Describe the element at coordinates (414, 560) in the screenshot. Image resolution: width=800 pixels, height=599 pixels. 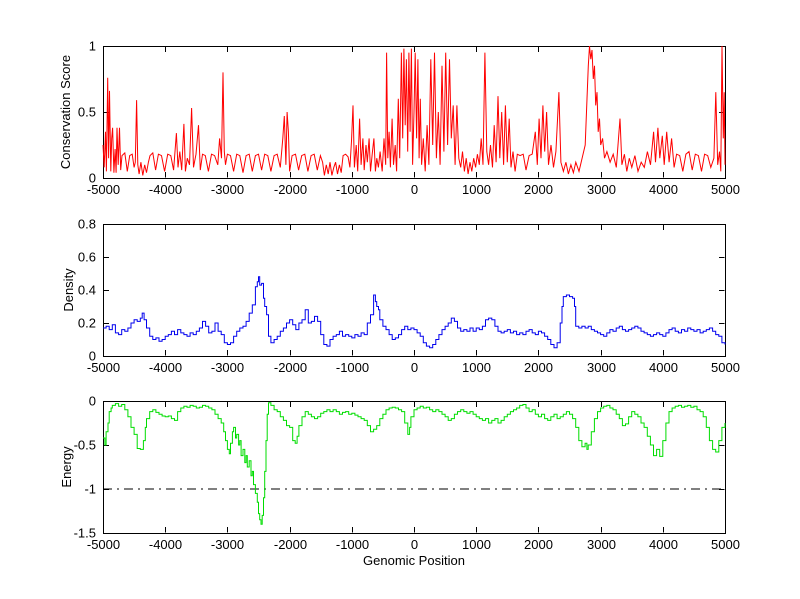
I see `xlabel-genomic-position: Genomic Position` at that location.